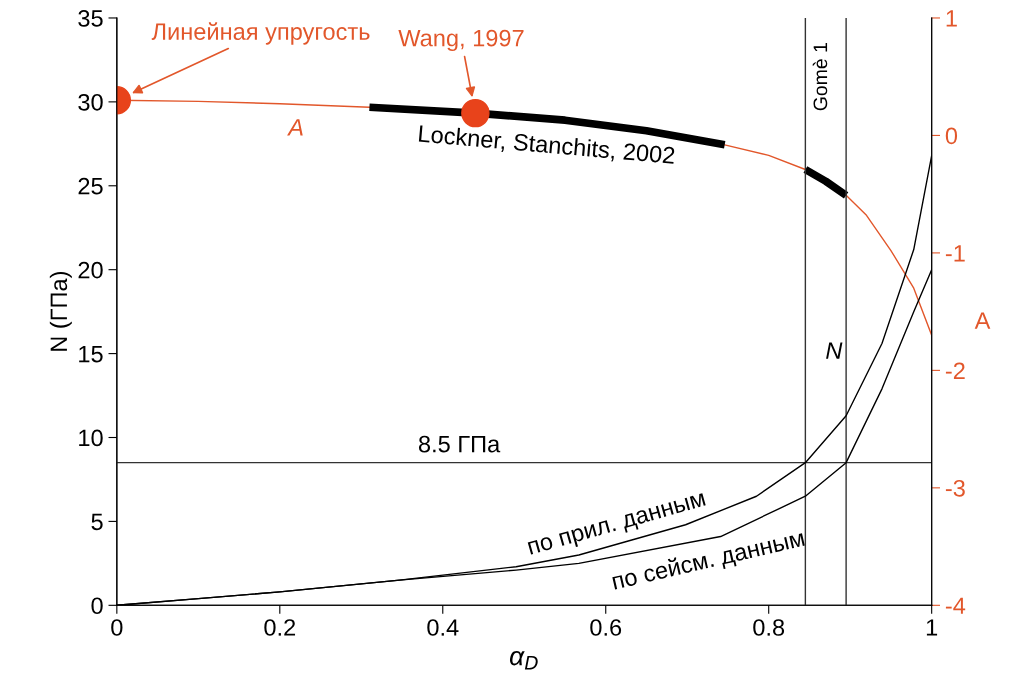 Image resolution: width=1016 pixels, height=691 pixels. Describe the element at coordinates (91, 354) in the screenshot. I see `y-tick-label: 15` at that location.